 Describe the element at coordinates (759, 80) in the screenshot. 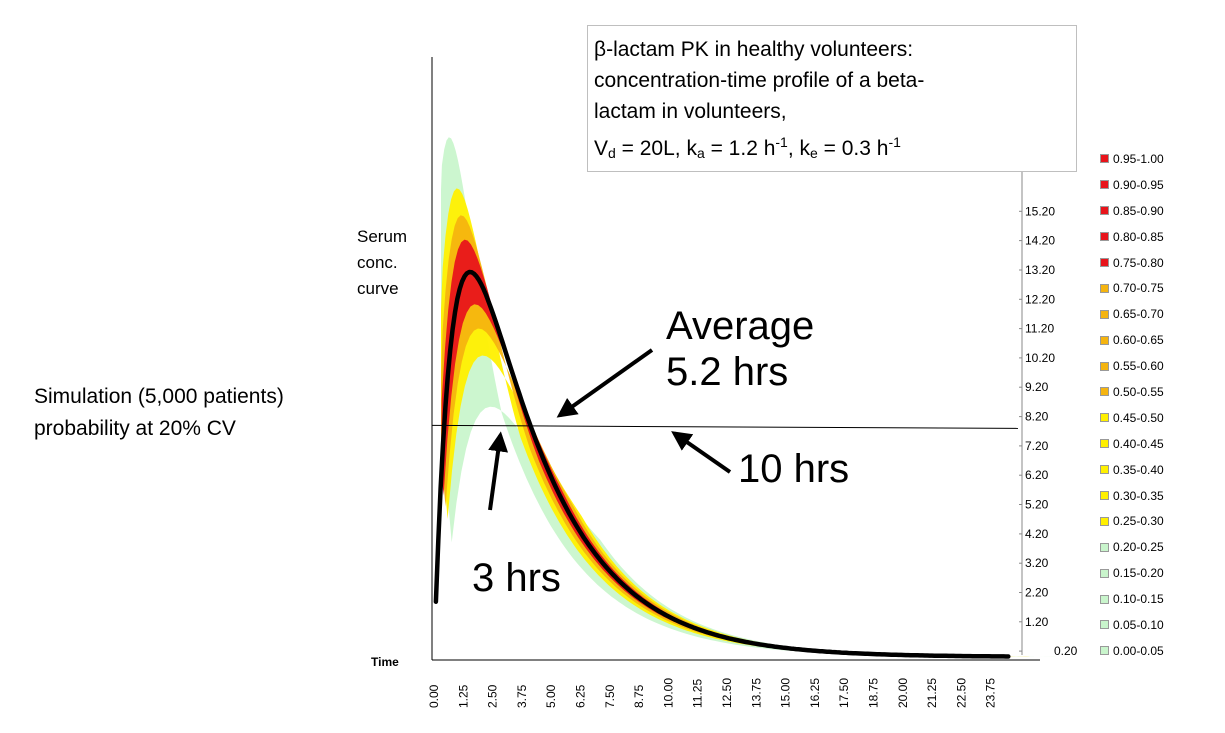

I see `title-line-2: concentration-time profile of a beta-` at that location.